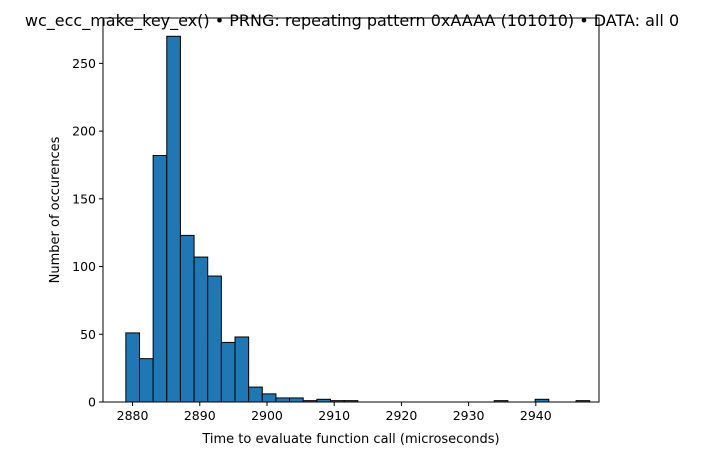 The image size is (704, 455). I want to click on x-tick-label: 2910, so click(334, 415).